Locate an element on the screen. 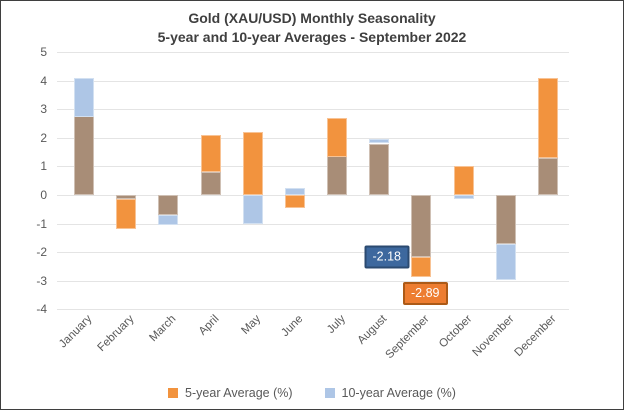 Image resolution: width=624 pixels, height=410 pixels. data-label-10year: -2.18 is located at coordinates (386, 257).